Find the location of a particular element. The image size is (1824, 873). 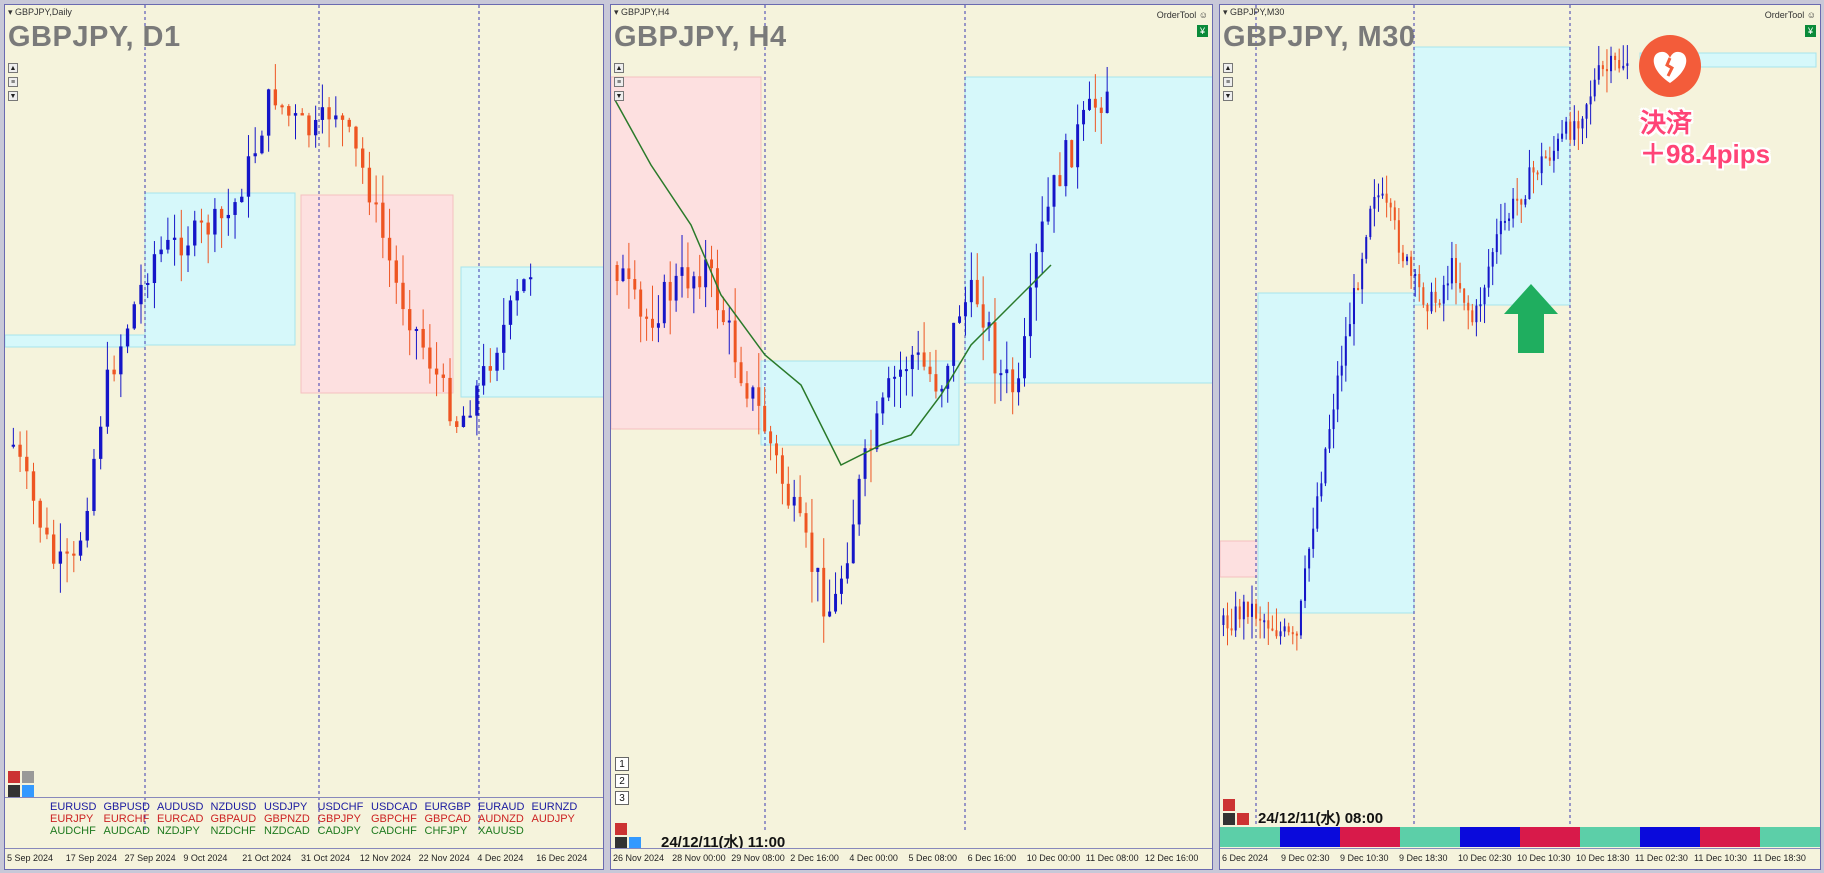

currency-pair-button: NZDCHF is located at coordinates (233, 831).